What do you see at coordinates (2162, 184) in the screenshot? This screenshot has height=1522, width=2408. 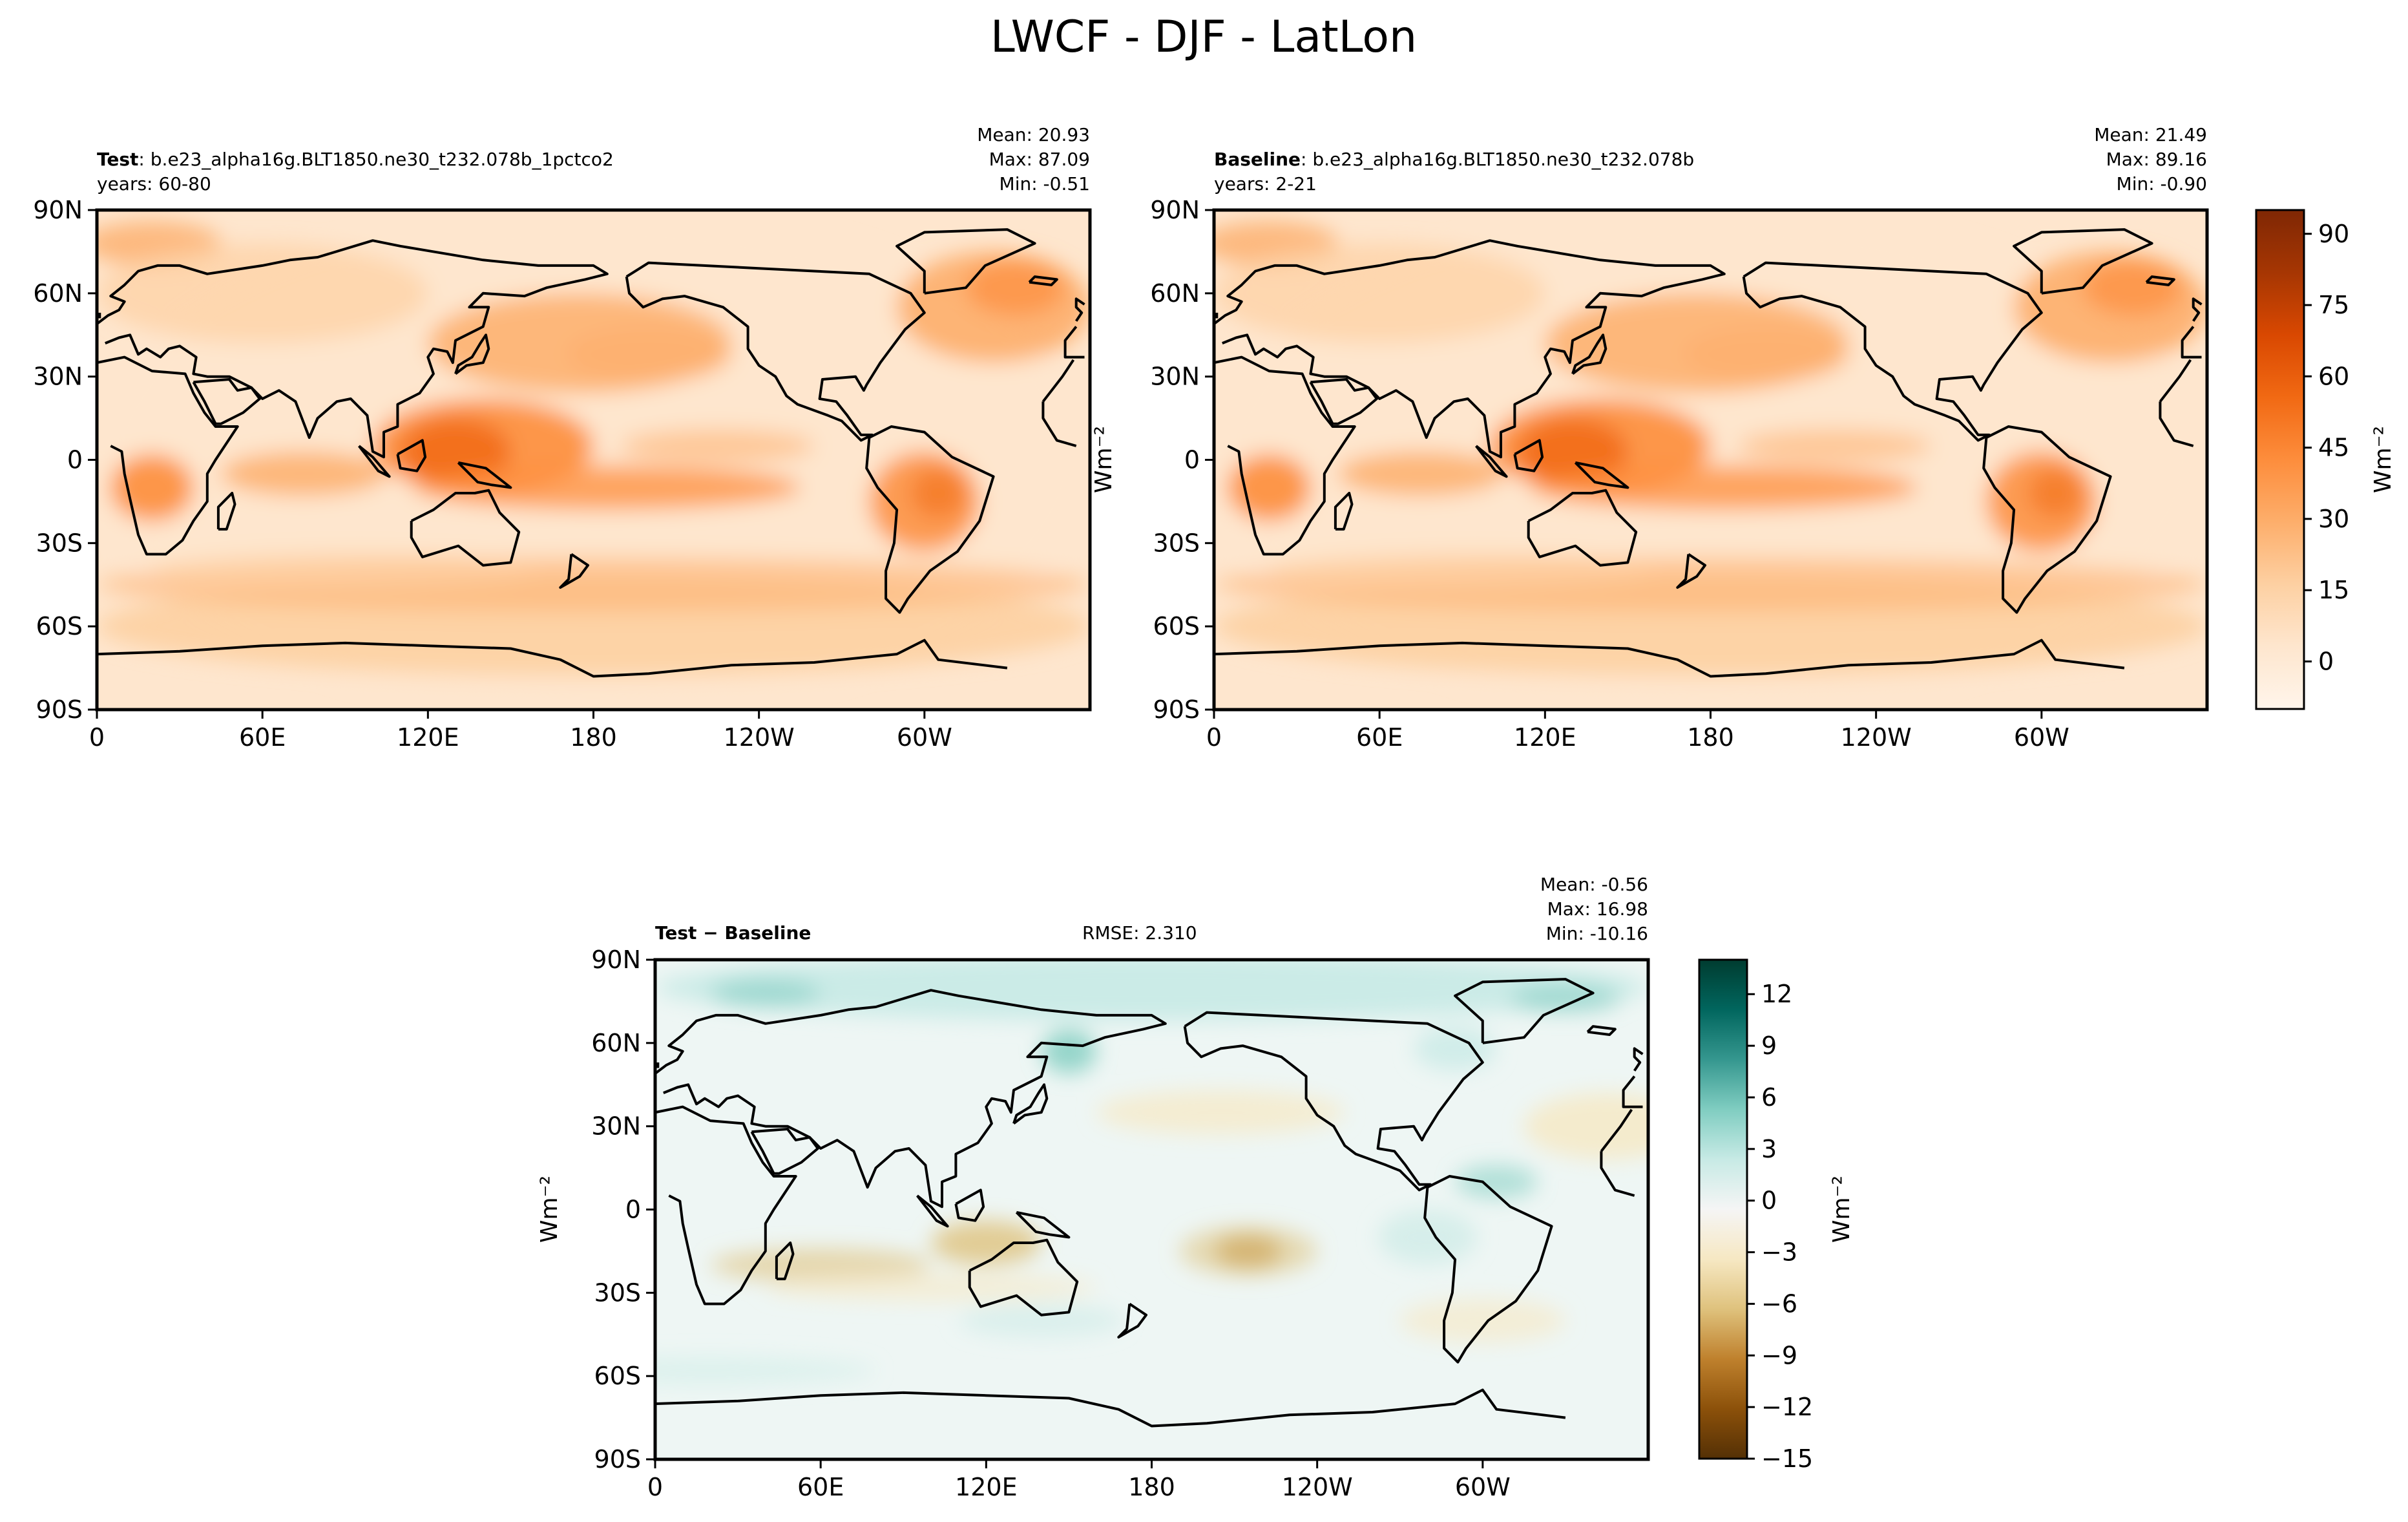 I see `baseline-min: Min: -0.90` at bounding box center [2162, 184].